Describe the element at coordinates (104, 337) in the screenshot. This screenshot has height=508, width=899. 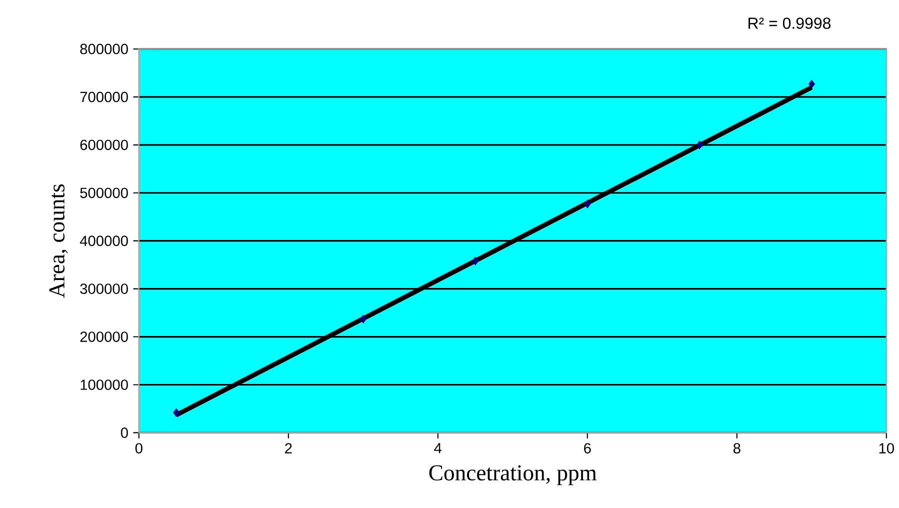
I see `y-tick-label: 200000` at that location.